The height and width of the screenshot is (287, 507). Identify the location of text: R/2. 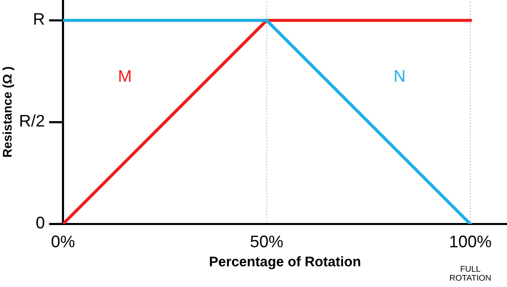
(32, 120).